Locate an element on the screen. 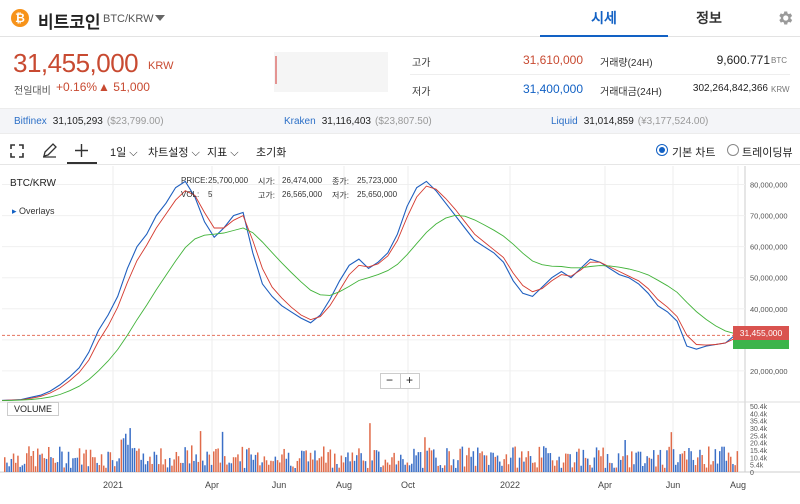 The width and height of the screenshot is (800, 504). ohlc-high-value: 26,565,000 is located at coordinates (302, 194).